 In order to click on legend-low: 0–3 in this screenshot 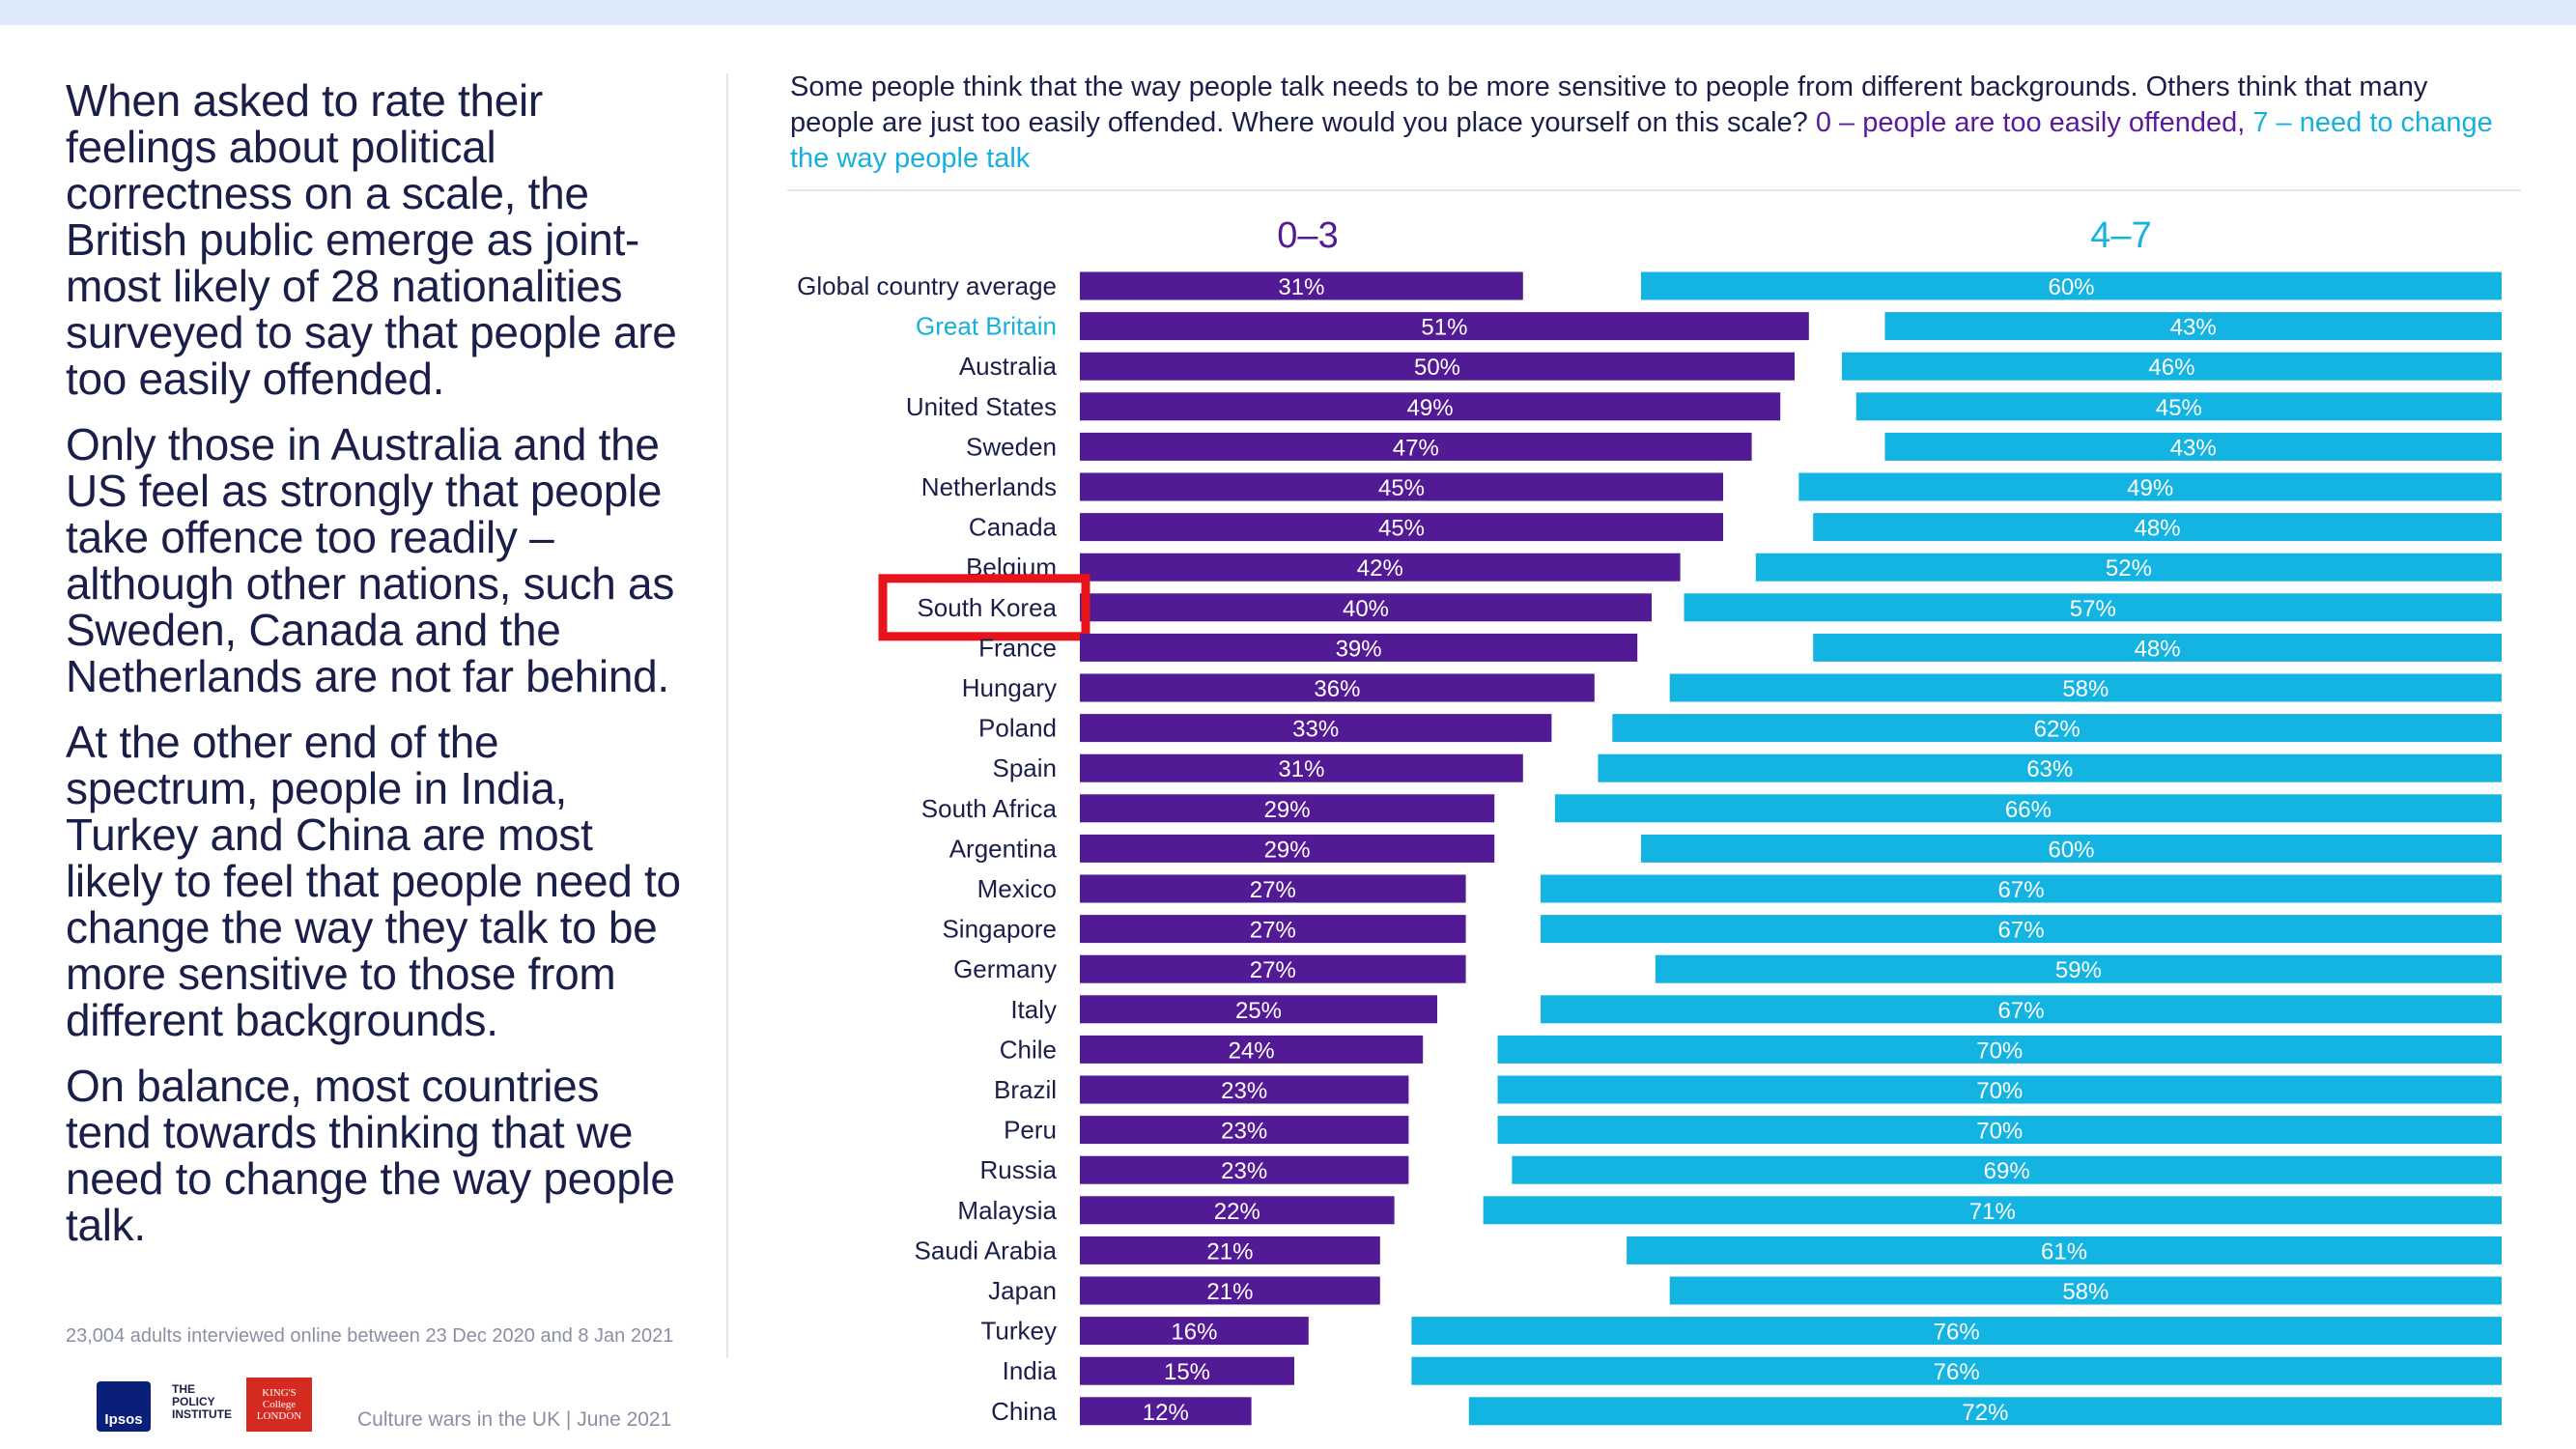, I will do `click(1307, 235)`.